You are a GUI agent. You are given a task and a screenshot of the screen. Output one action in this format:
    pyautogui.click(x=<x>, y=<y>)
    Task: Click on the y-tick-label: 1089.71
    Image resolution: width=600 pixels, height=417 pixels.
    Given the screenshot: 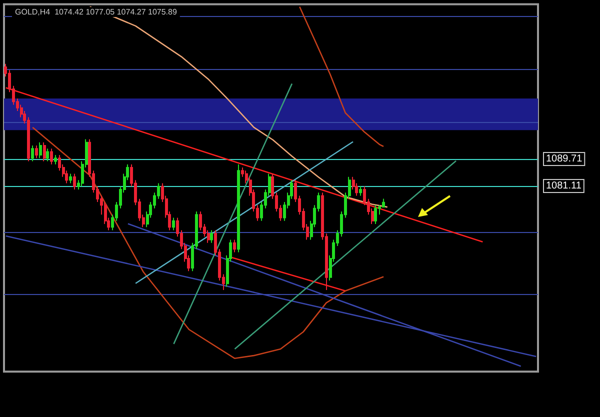 What is the action you would take?
    pyautogui.click(x=564, y=159)
    